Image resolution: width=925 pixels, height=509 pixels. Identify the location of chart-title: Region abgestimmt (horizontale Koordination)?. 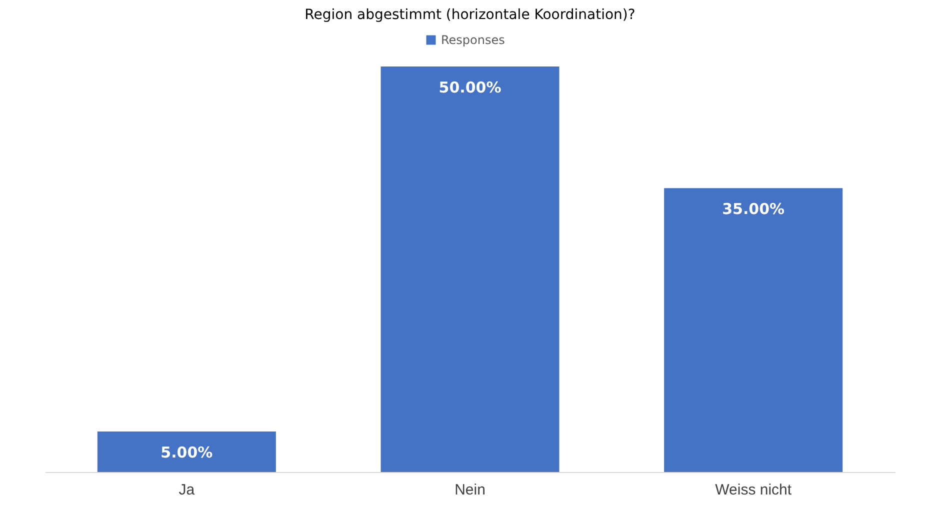
(470, 15).